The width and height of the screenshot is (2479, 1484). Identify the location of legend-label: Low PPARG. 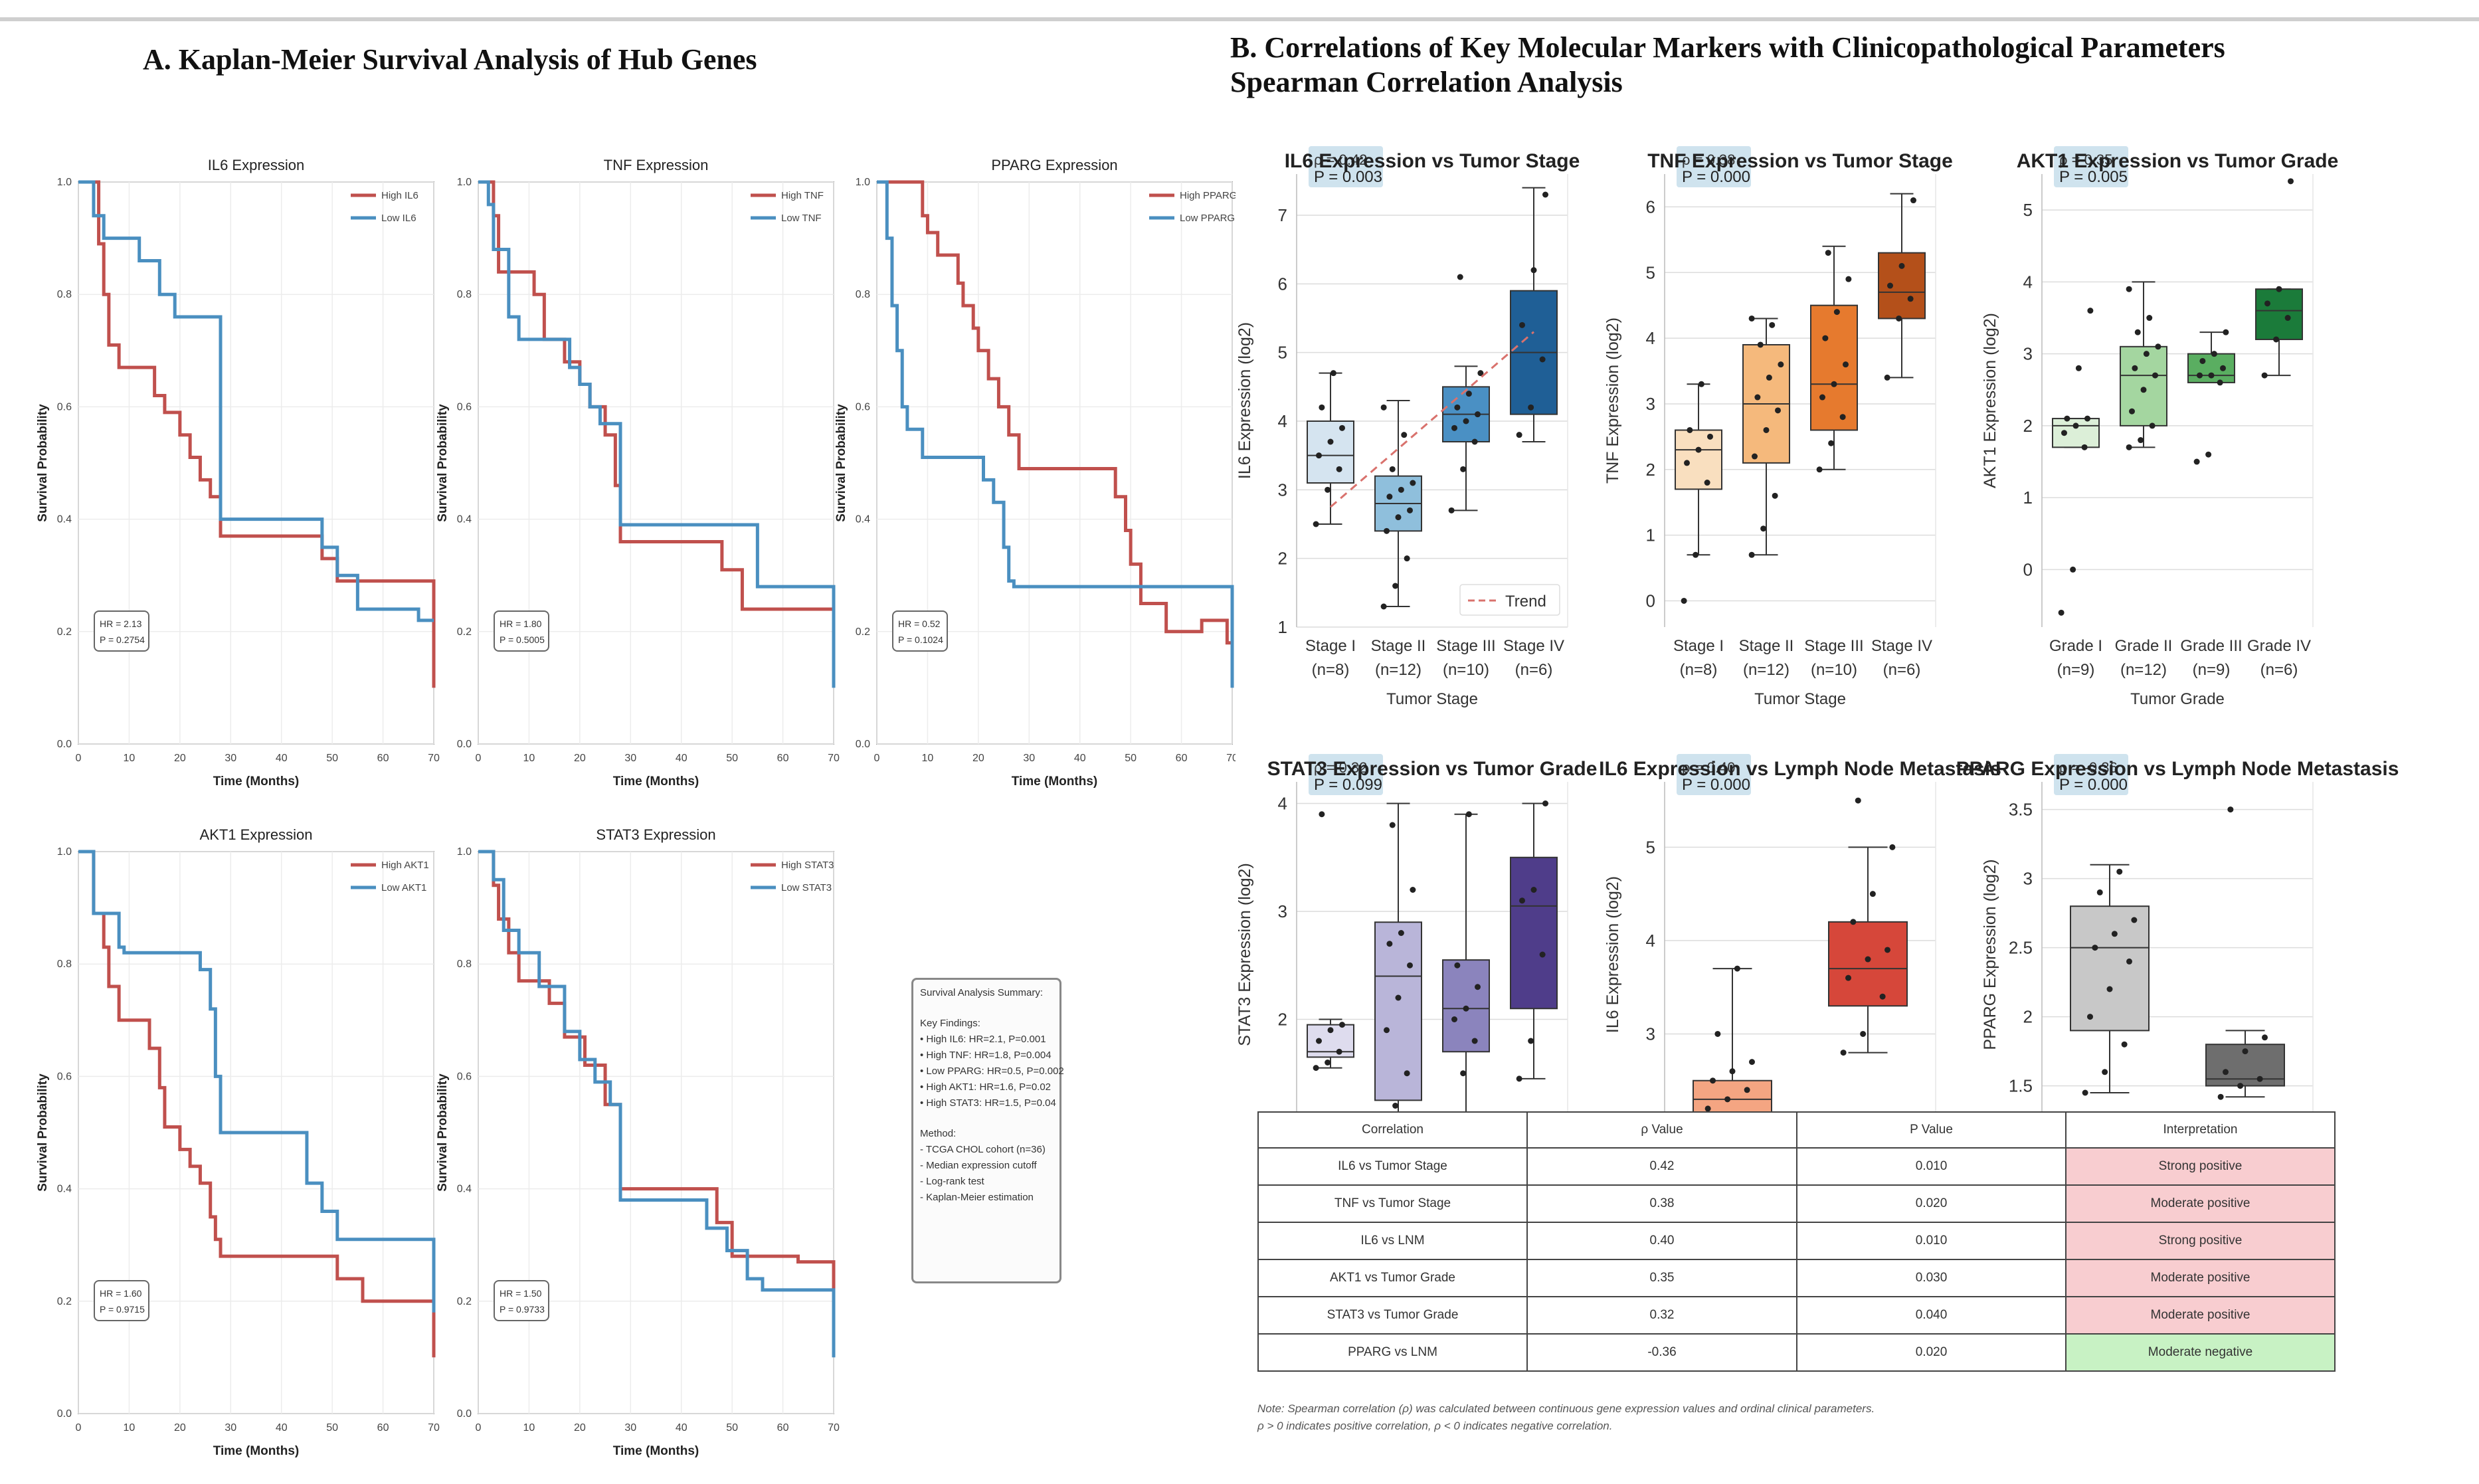
(1207, 219).